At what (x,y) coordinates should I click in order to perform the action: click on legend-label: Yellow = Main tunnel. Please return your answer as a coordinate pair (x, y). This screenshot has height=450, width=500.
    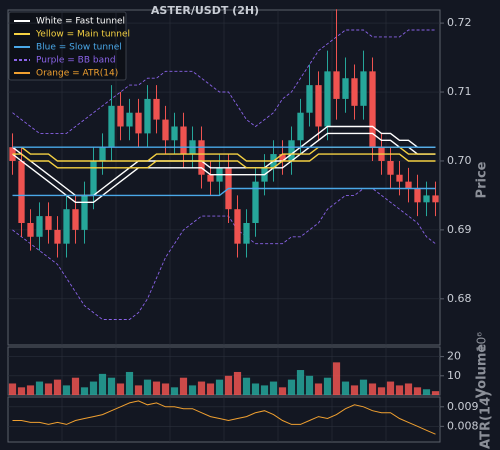
    Looking at the image, I should click on (82, 35).